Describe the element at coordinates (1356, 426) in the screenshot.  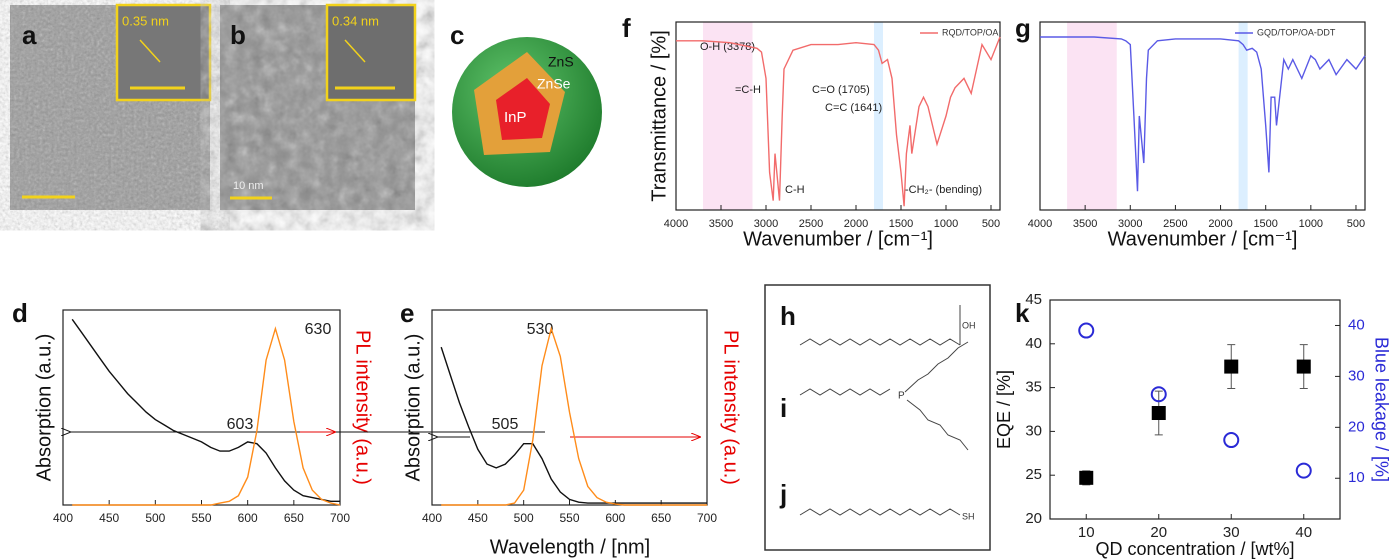
I see `y2-tick-label: 20` at that location.